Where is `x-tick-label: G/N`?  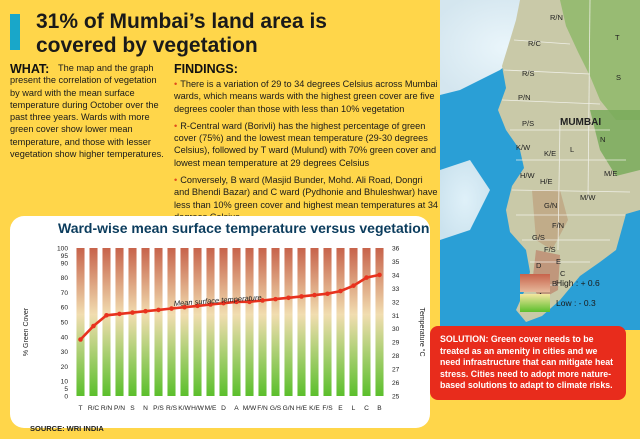
x-tick-label: G/N is located at coordinates (289, 408).